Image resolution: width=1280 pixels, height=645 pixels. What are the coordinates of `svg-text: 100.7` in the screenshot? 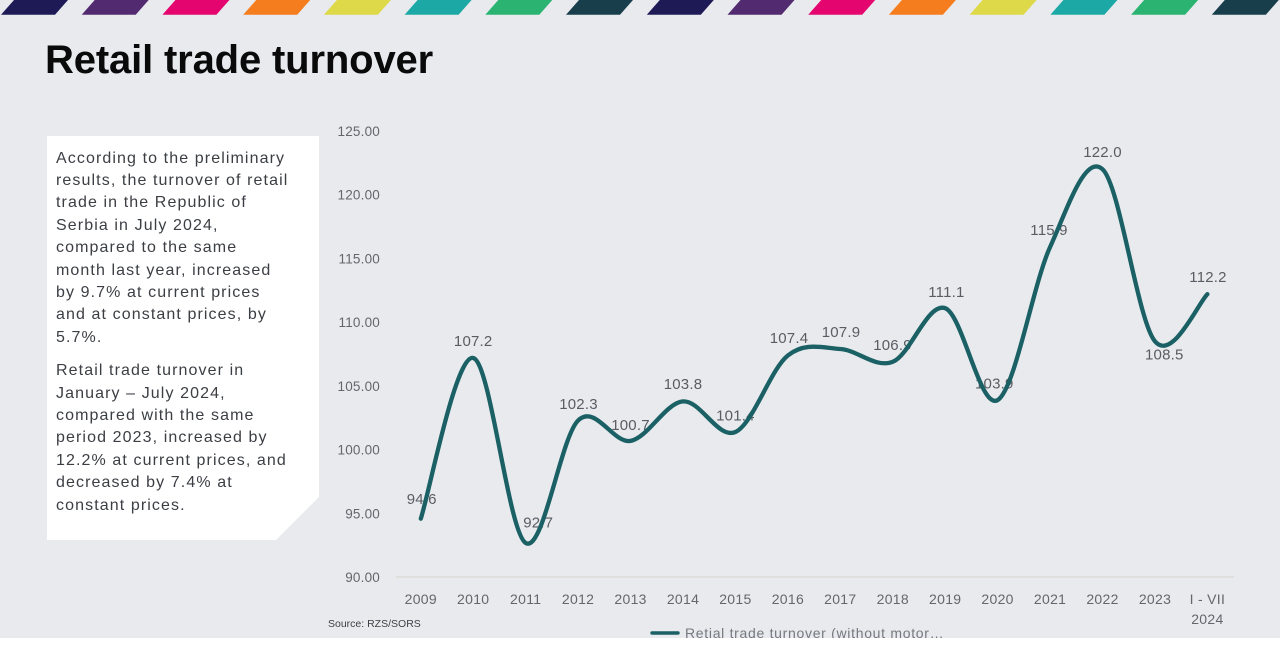 It's located at (630, 425).